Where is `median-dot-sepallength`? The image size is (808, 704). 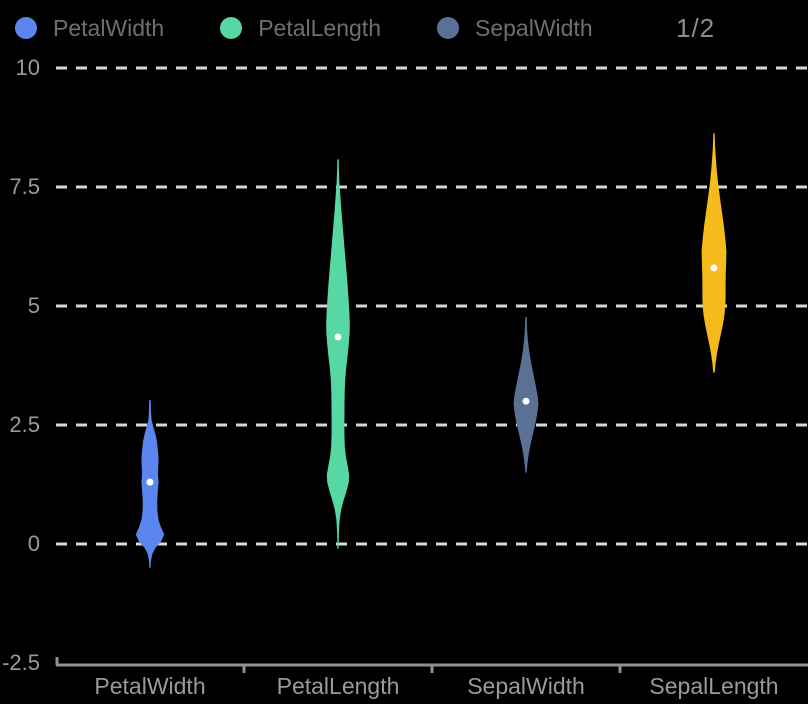 median-dot-sepallength is located at coordinates (714, 268).